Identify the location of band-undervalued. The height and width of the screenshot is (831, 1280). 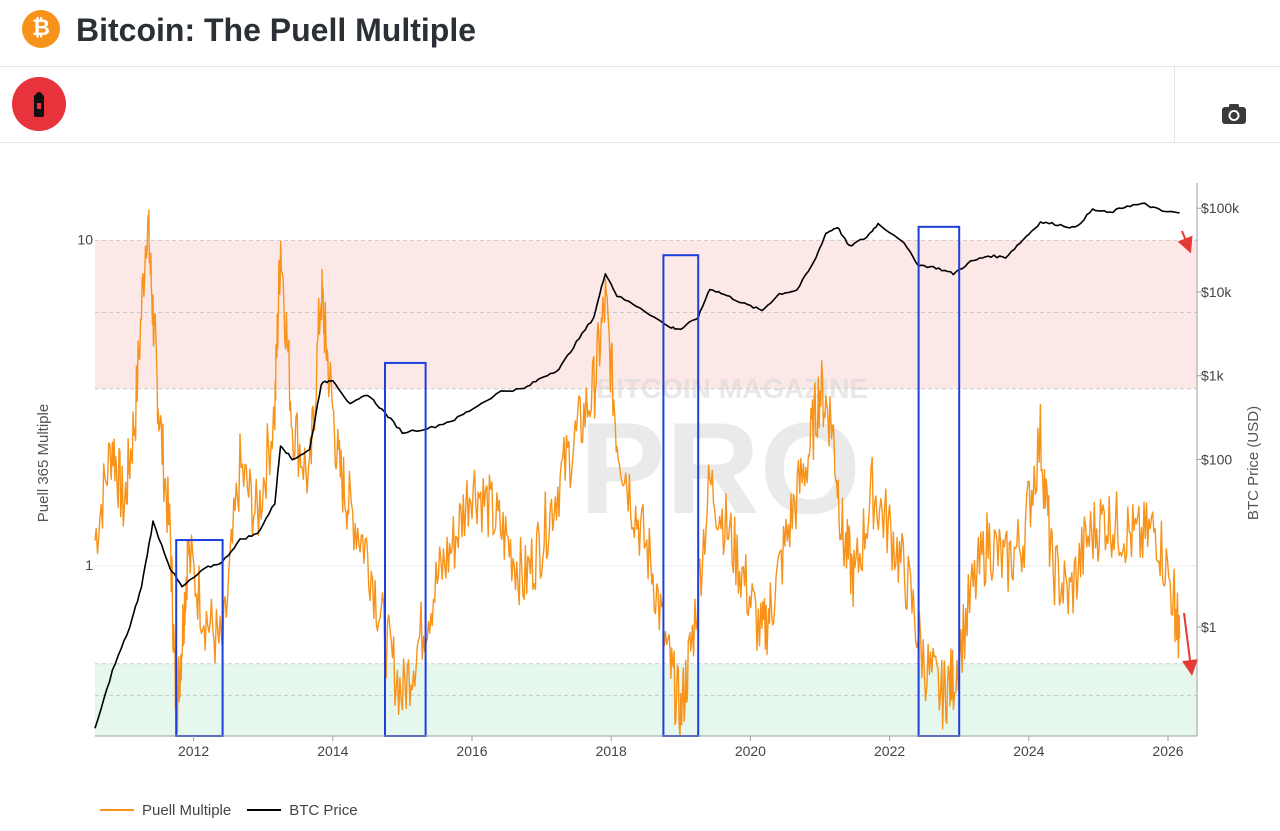
(646, 699).